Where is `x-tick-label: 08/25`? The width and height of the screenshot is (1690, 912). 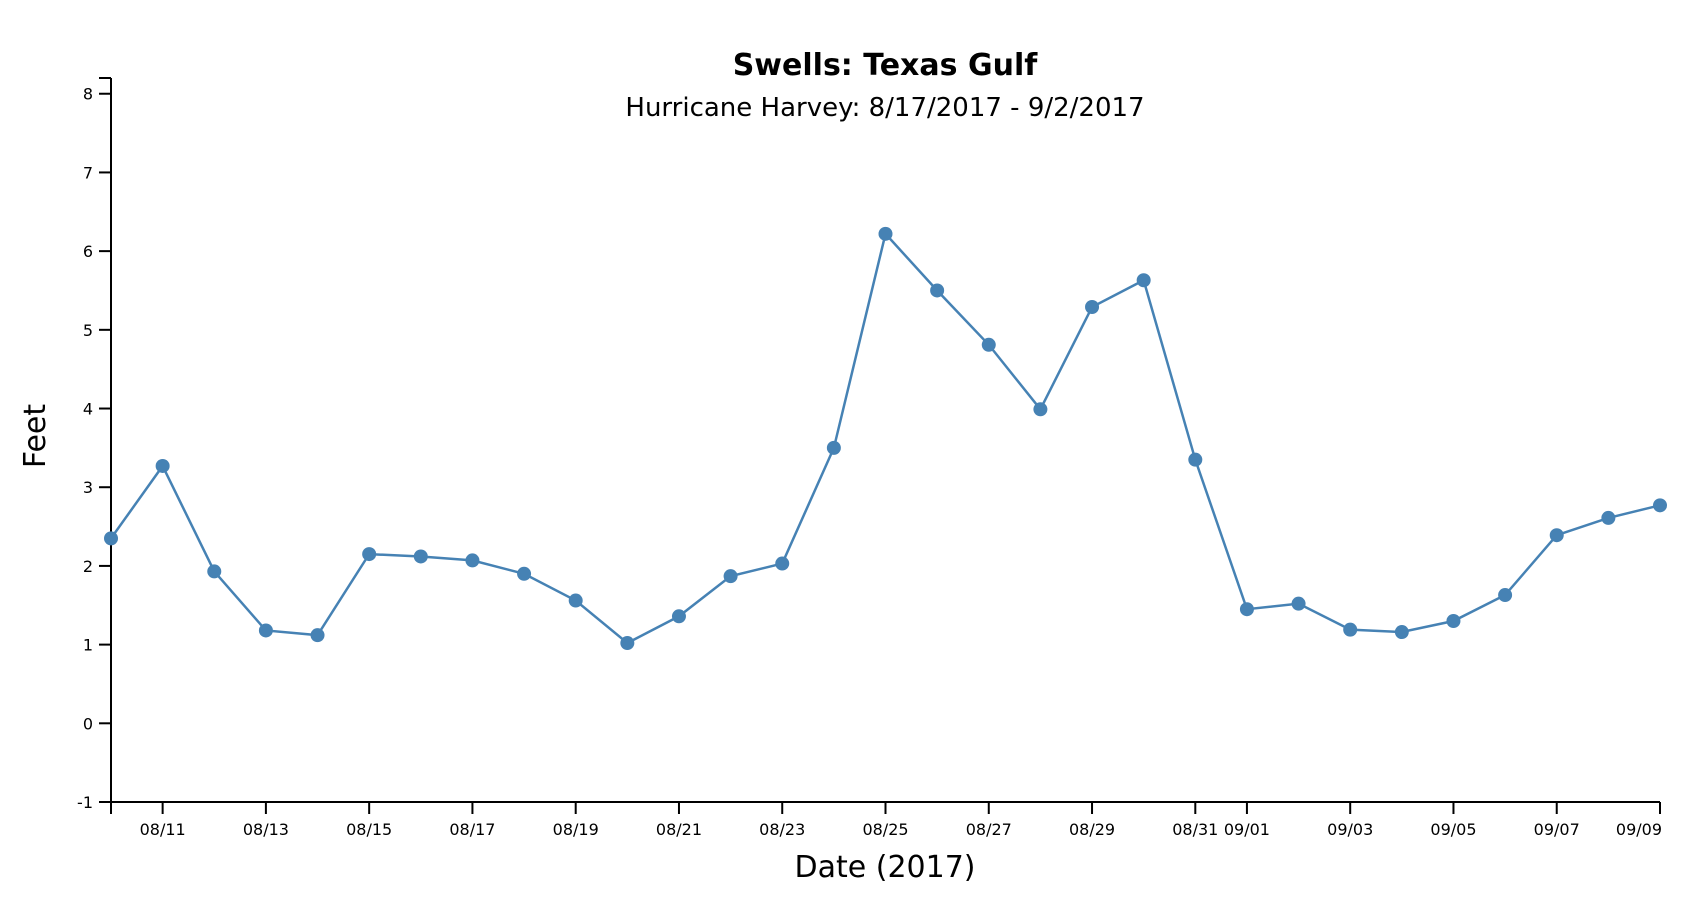 x-tick-label: 08/25 is located at coordinates (885, 829).